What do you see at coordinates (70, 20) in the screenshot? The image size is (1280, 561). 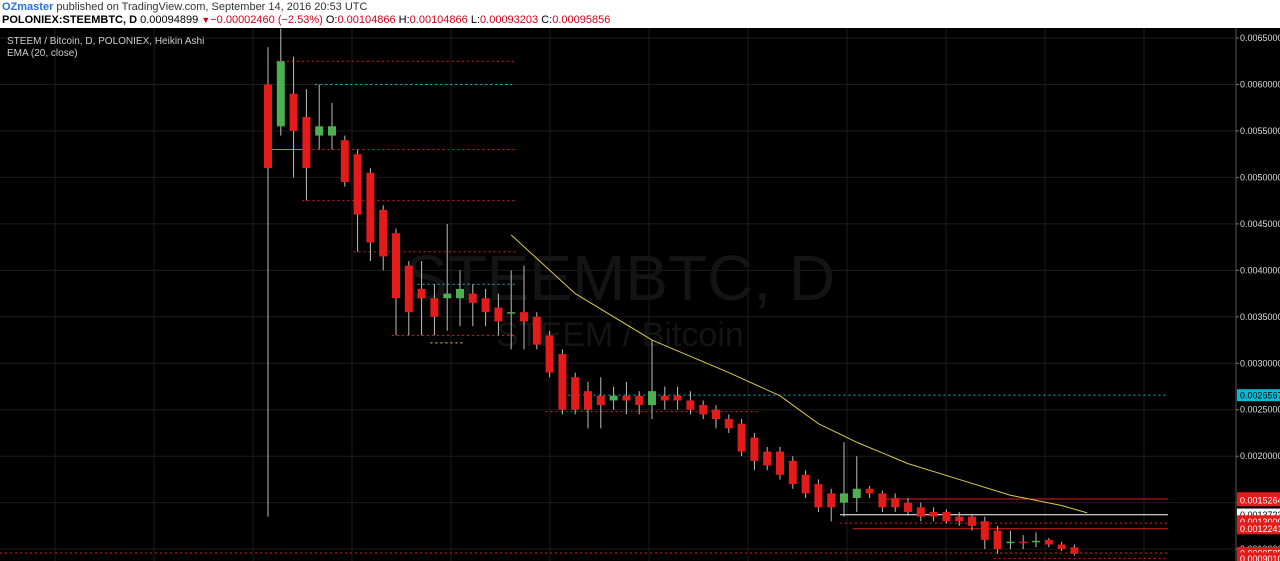 I see `symbol-label: POLONIEX:STEEMBTC, D` at bounding box center [70, 20].